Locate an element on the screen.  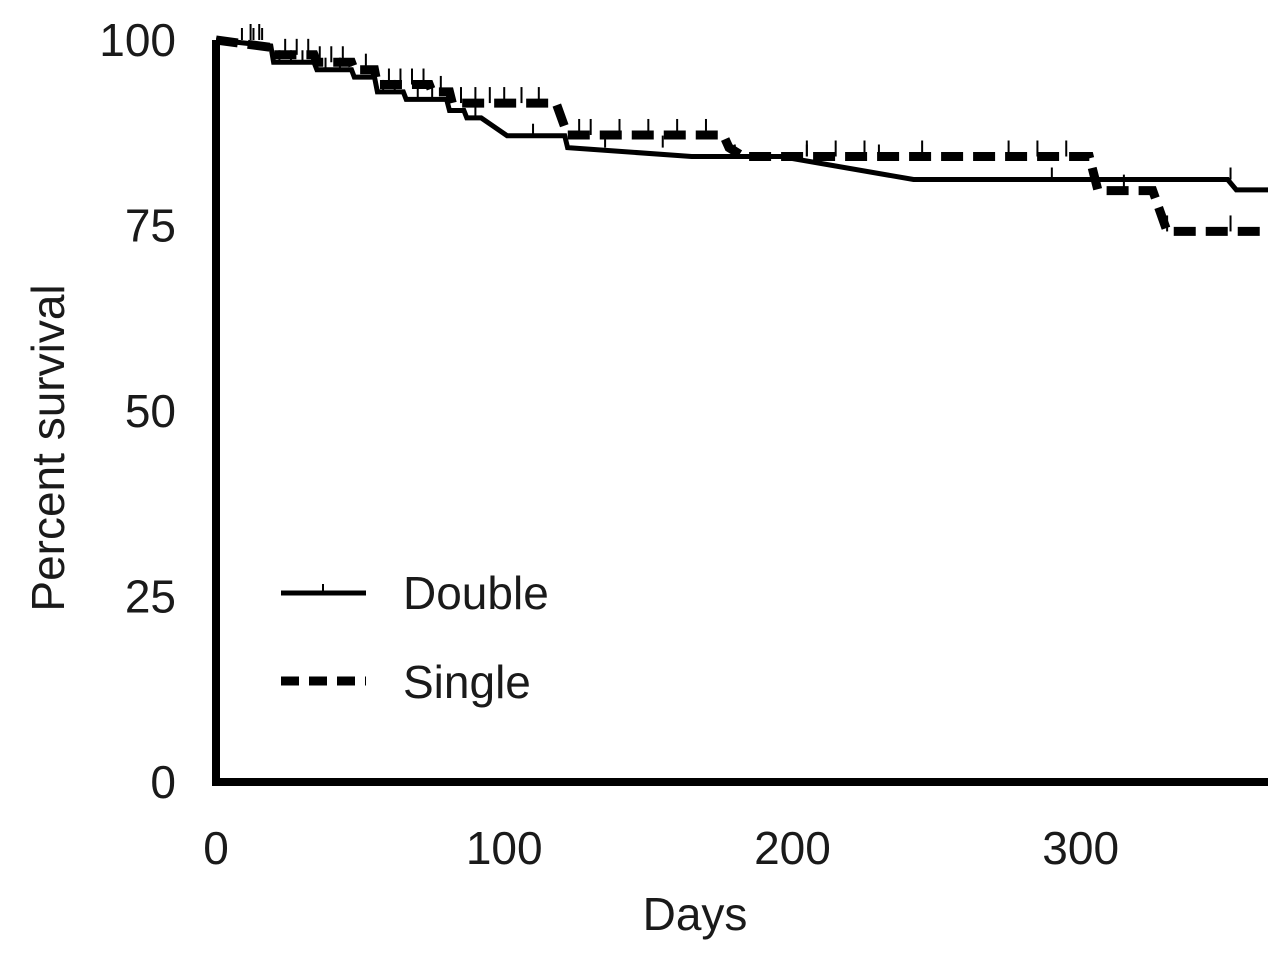
legend: Double Single is located at coordinates (415, 637).